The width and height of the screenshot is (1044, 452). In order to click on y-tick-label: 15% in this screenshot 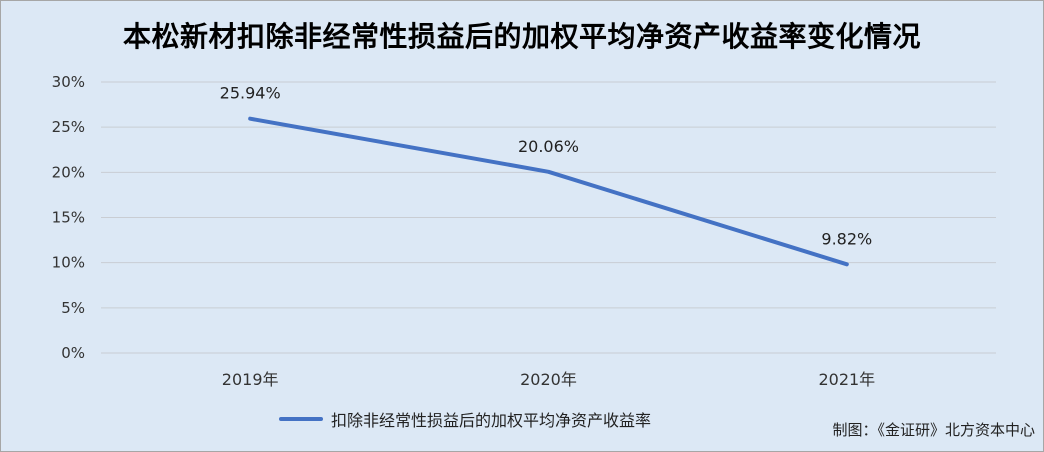, I will do `click(68, 218)`.